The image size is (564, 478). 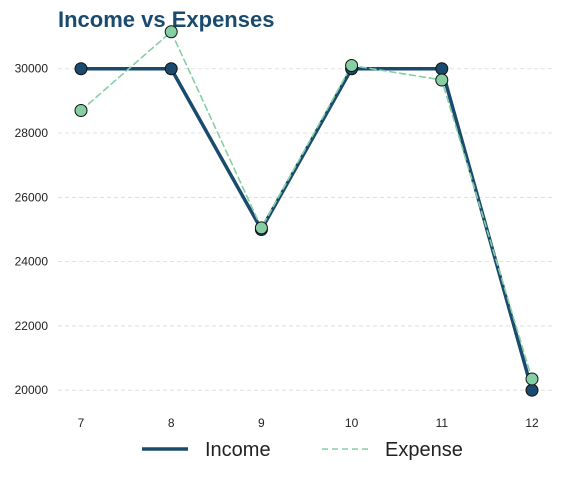 What do you see at coordinates (308, 423) in the screenshot?
I see `x-axis-ticks: 7 8 9 10 11 12` at bounding box center [308, 423].